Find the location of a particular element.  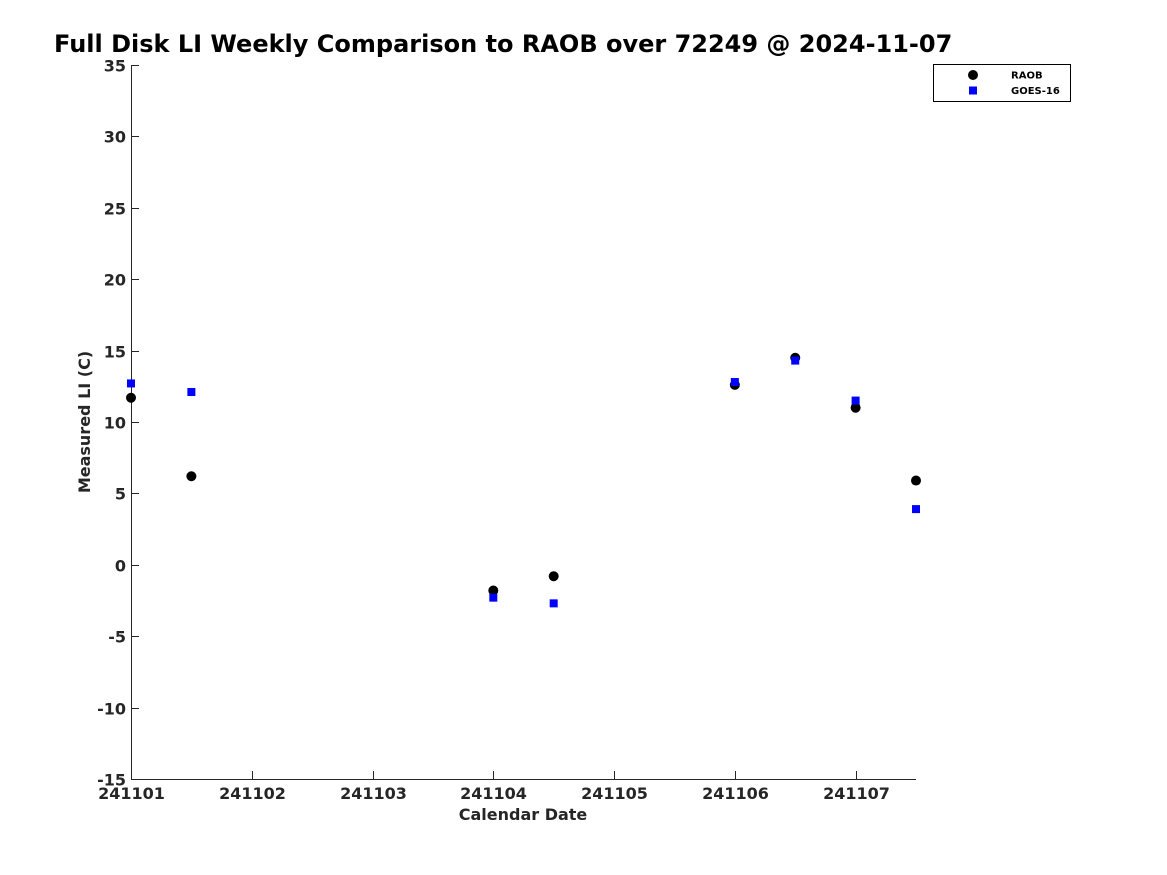

legend-items: RAOB GOES-16 is located at coordinates (1014, 83).